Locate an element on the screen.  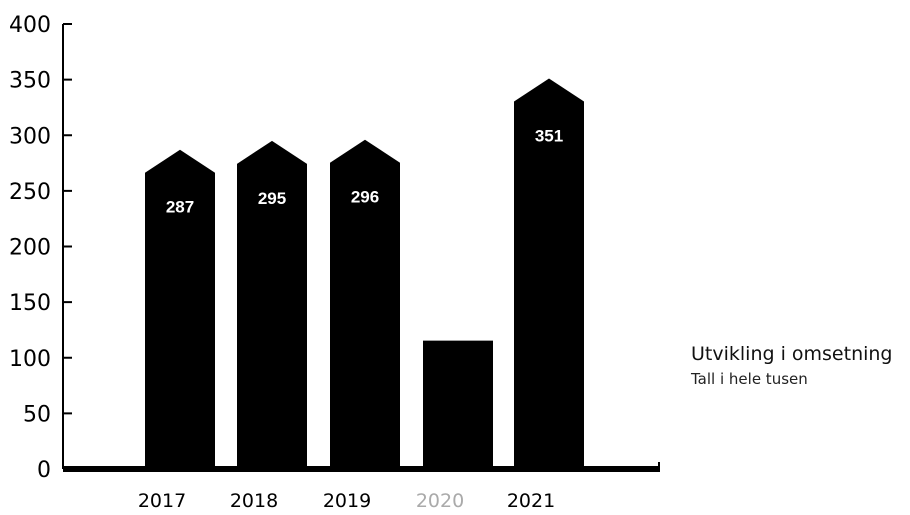
bar-value-label: 296 is located at coordinates (365, 197).